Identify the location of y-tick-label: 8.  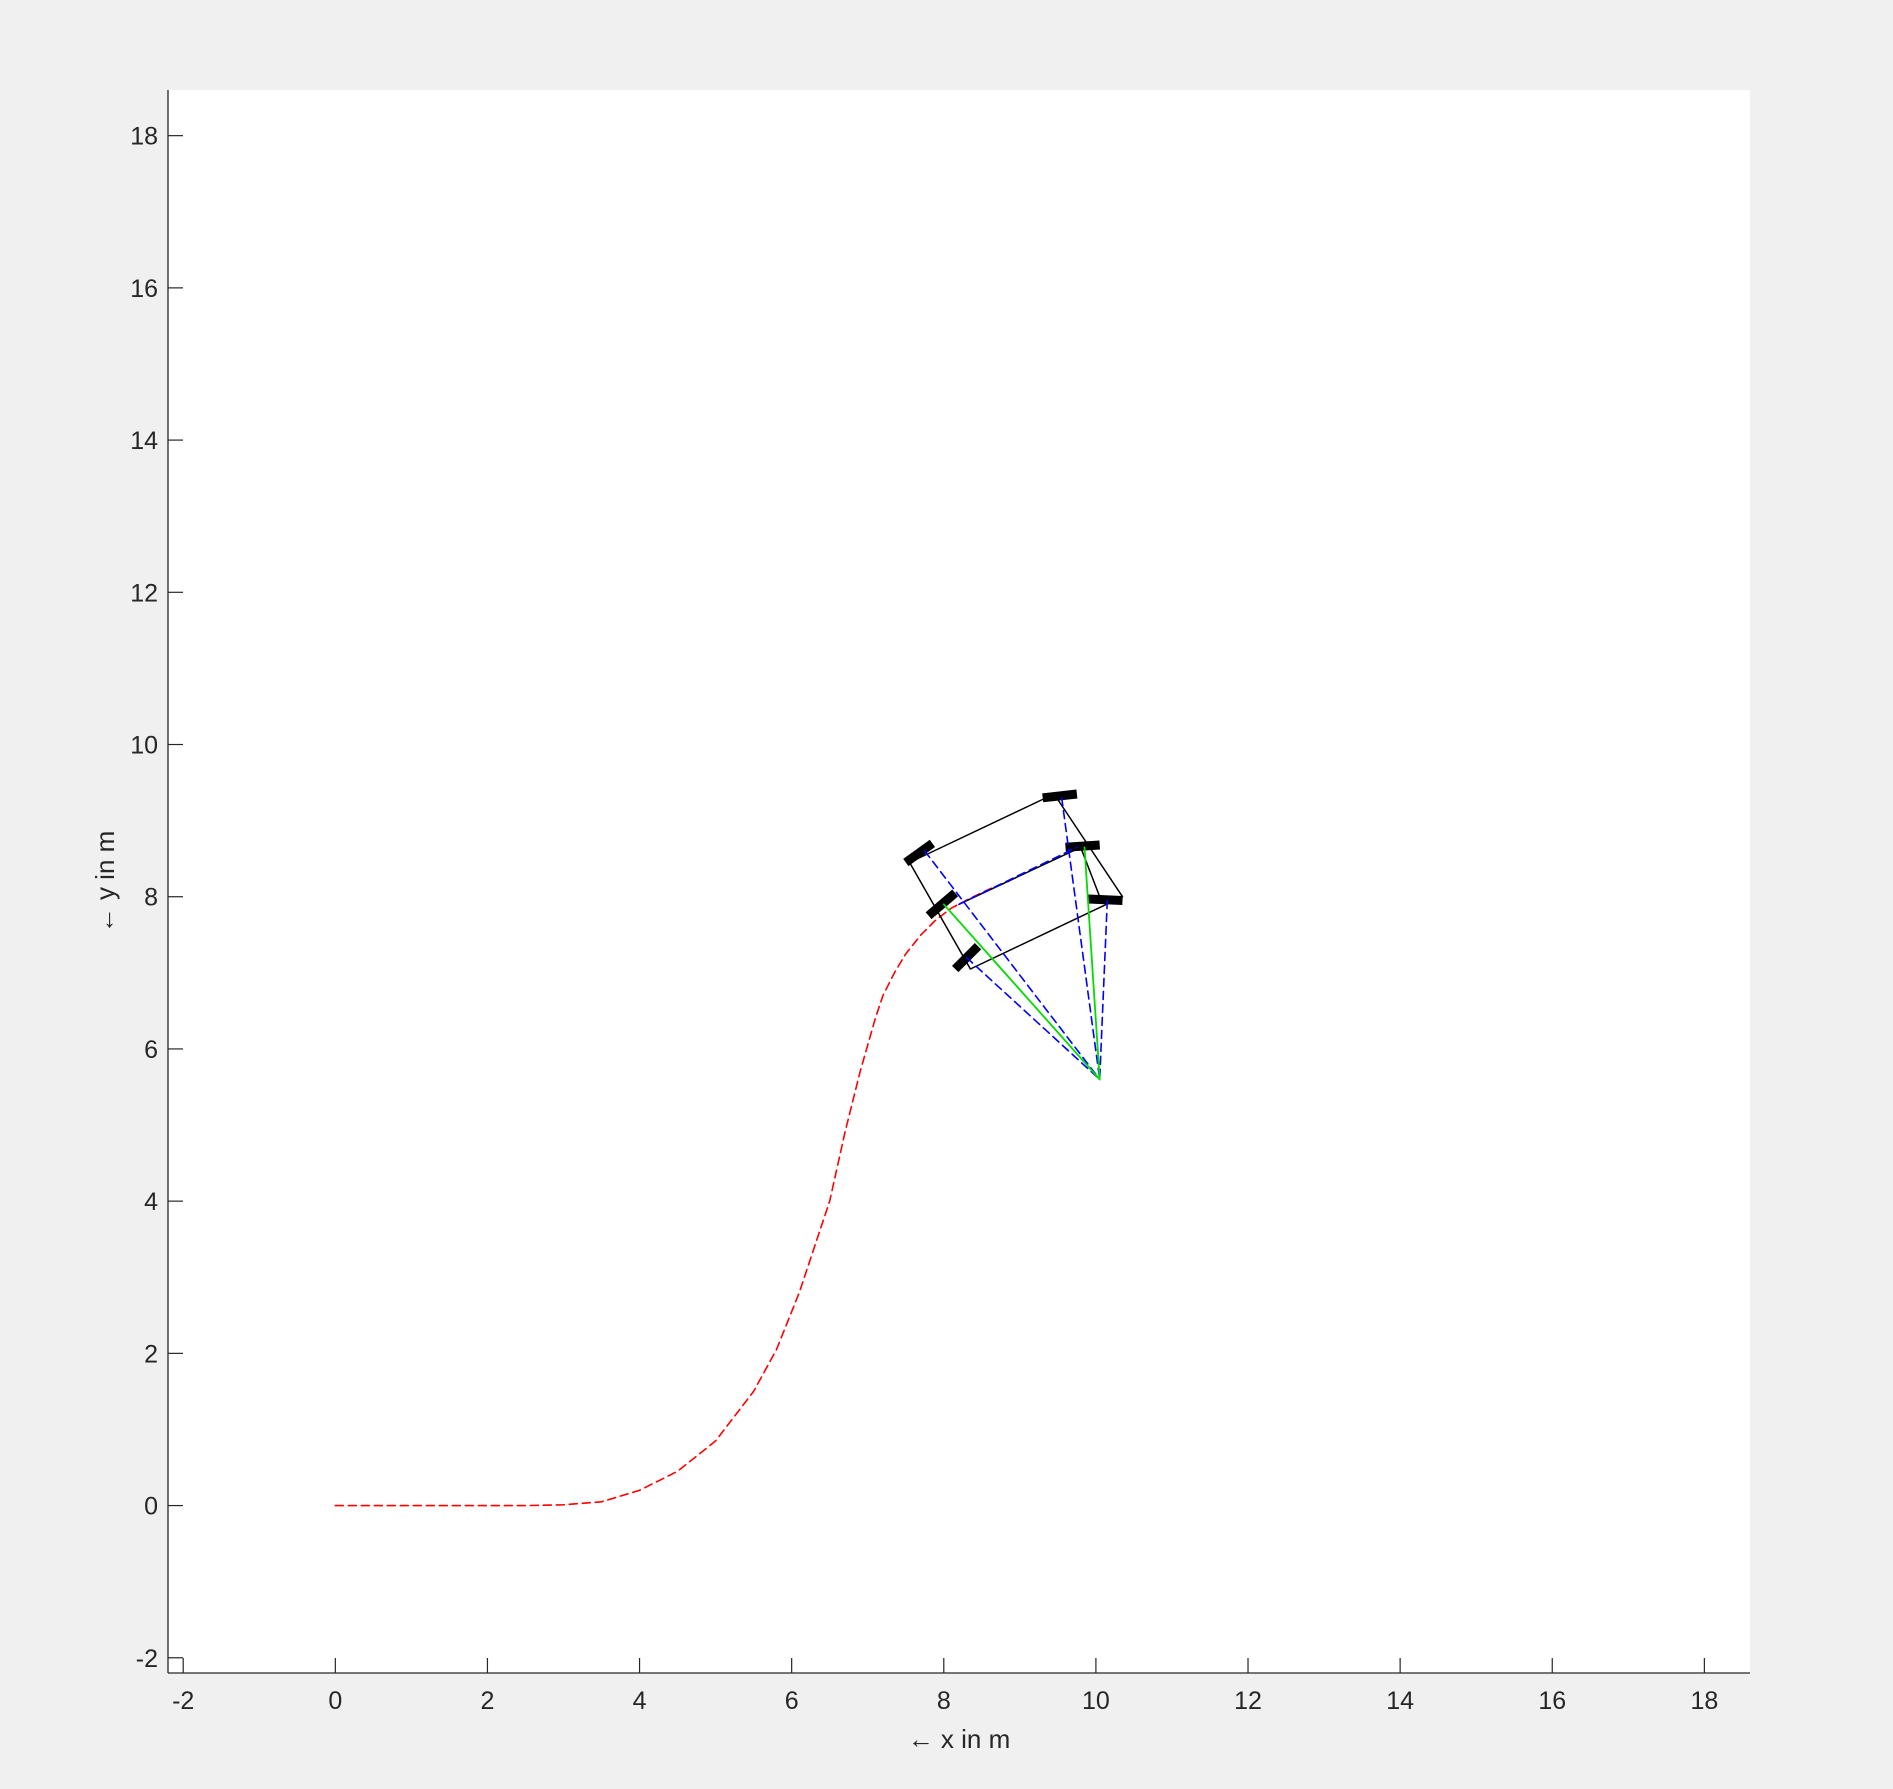
(151, 898).